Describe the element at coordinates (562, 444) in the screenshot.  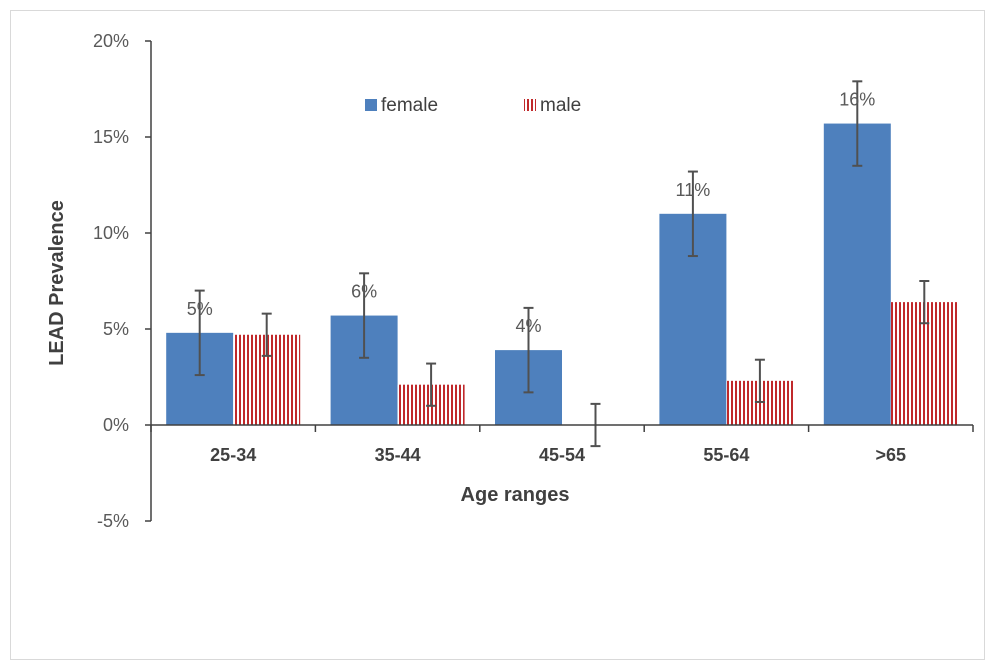
I see `x-axis: 25-34 35-44 45-54 55-64 >65` at that location.